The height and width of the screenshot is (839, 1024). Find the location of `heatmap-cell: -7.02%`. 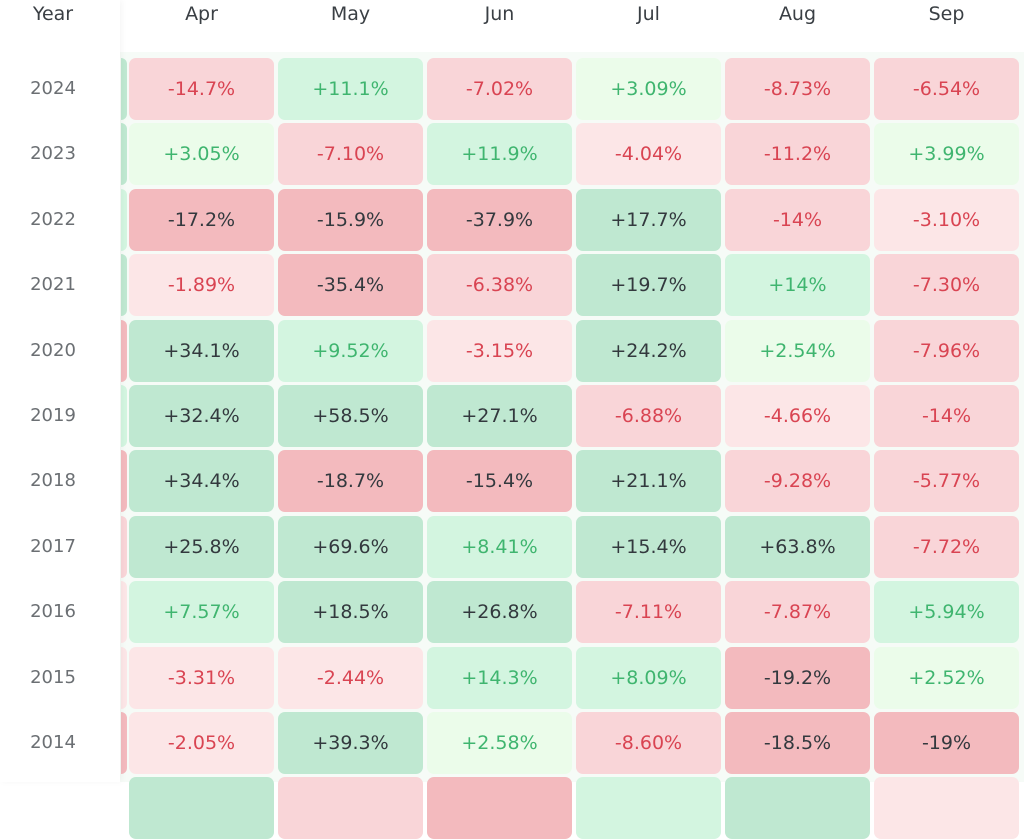

heatmap-cell: -7.02% is located at coordinates (499, 89).